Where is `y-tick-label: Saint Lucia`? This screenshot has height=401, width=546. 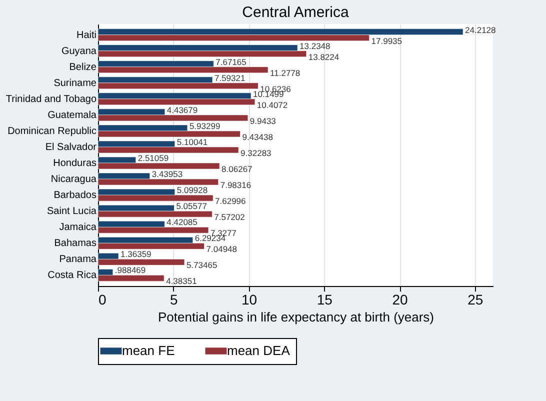
y-tick-label: Saint Lucia is located at coordinates (72, 212).